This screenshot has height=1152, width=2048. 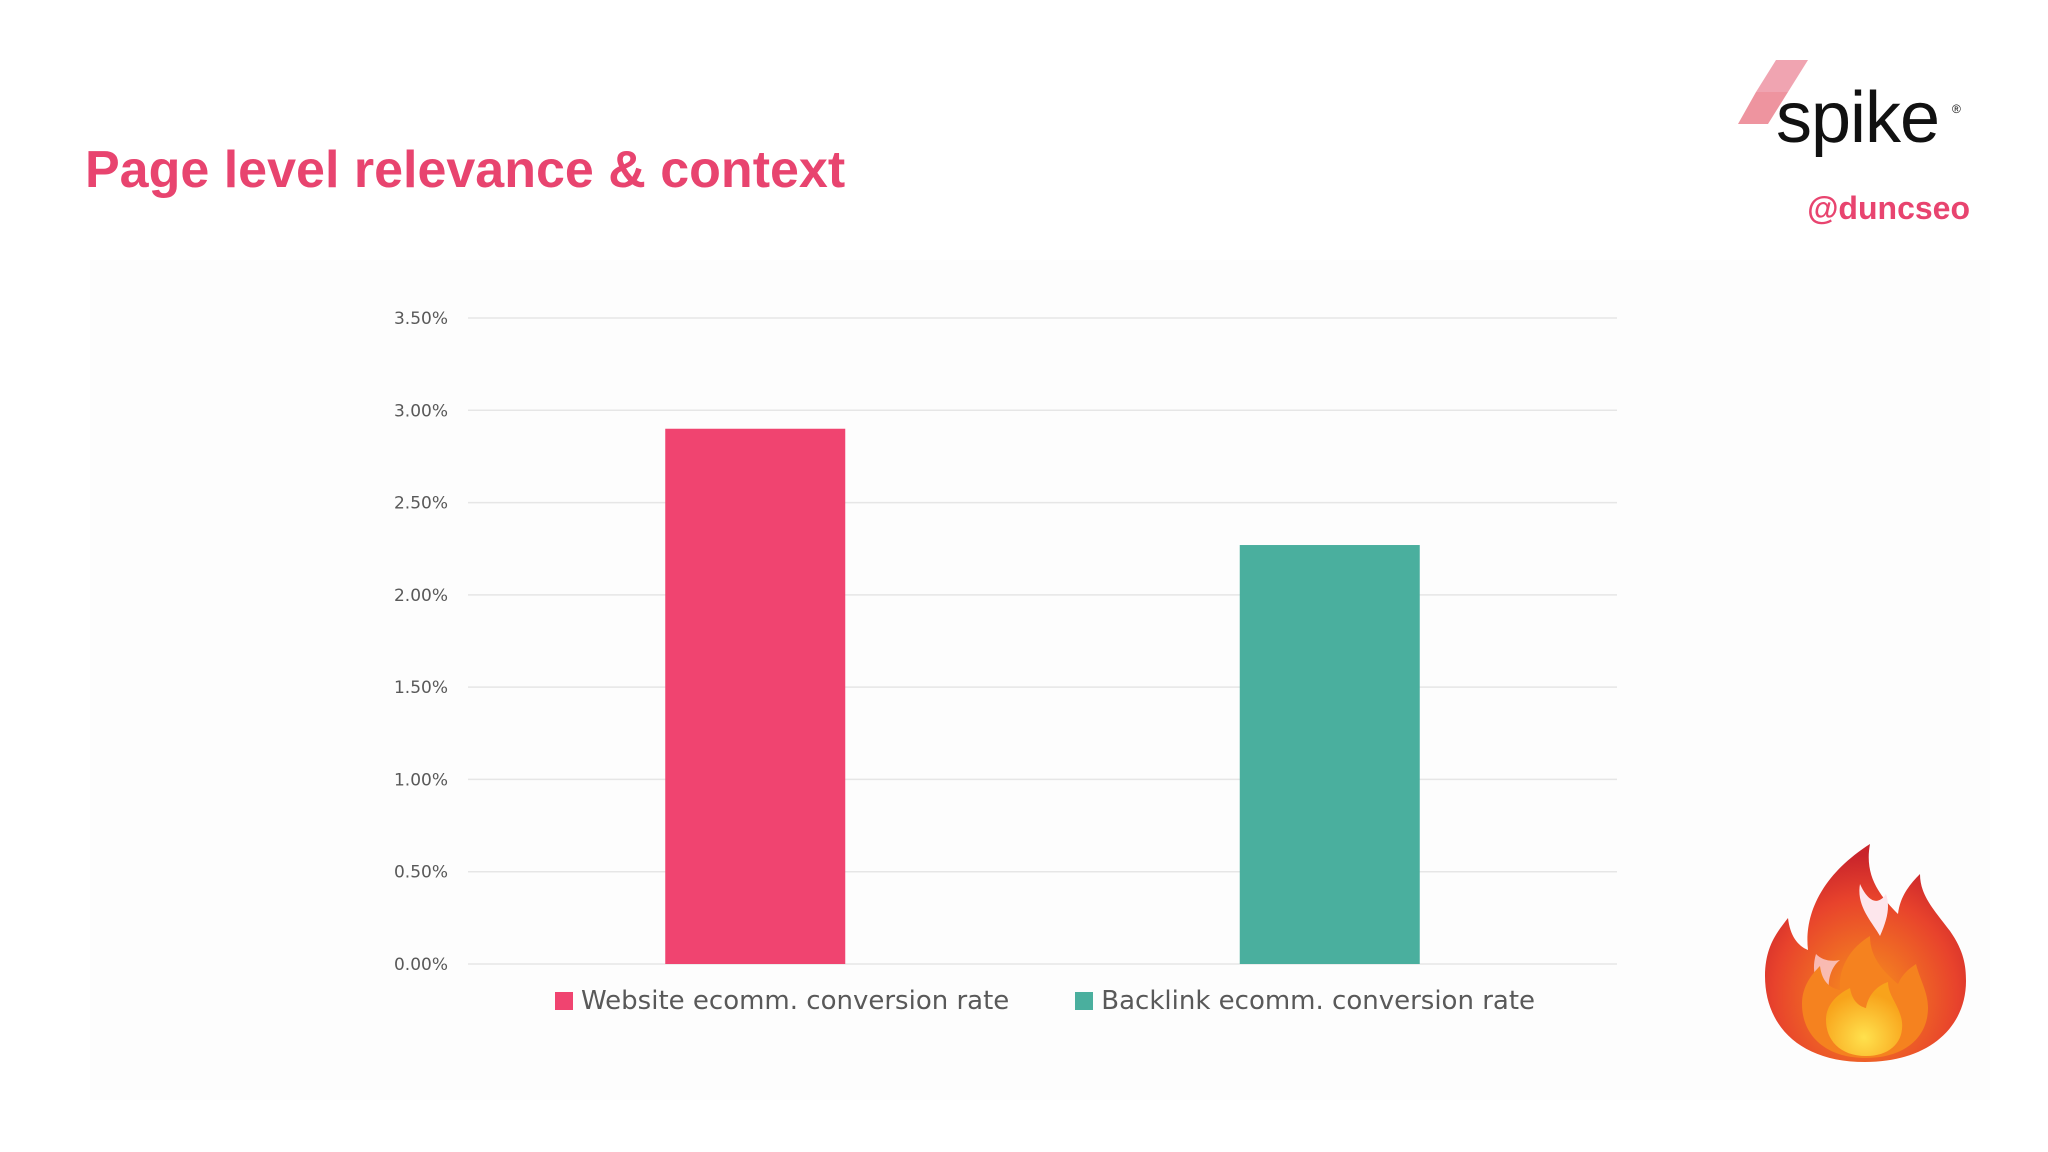 I want to click on spike-logo-wordmark: spike, so click(x=1858, y=118).